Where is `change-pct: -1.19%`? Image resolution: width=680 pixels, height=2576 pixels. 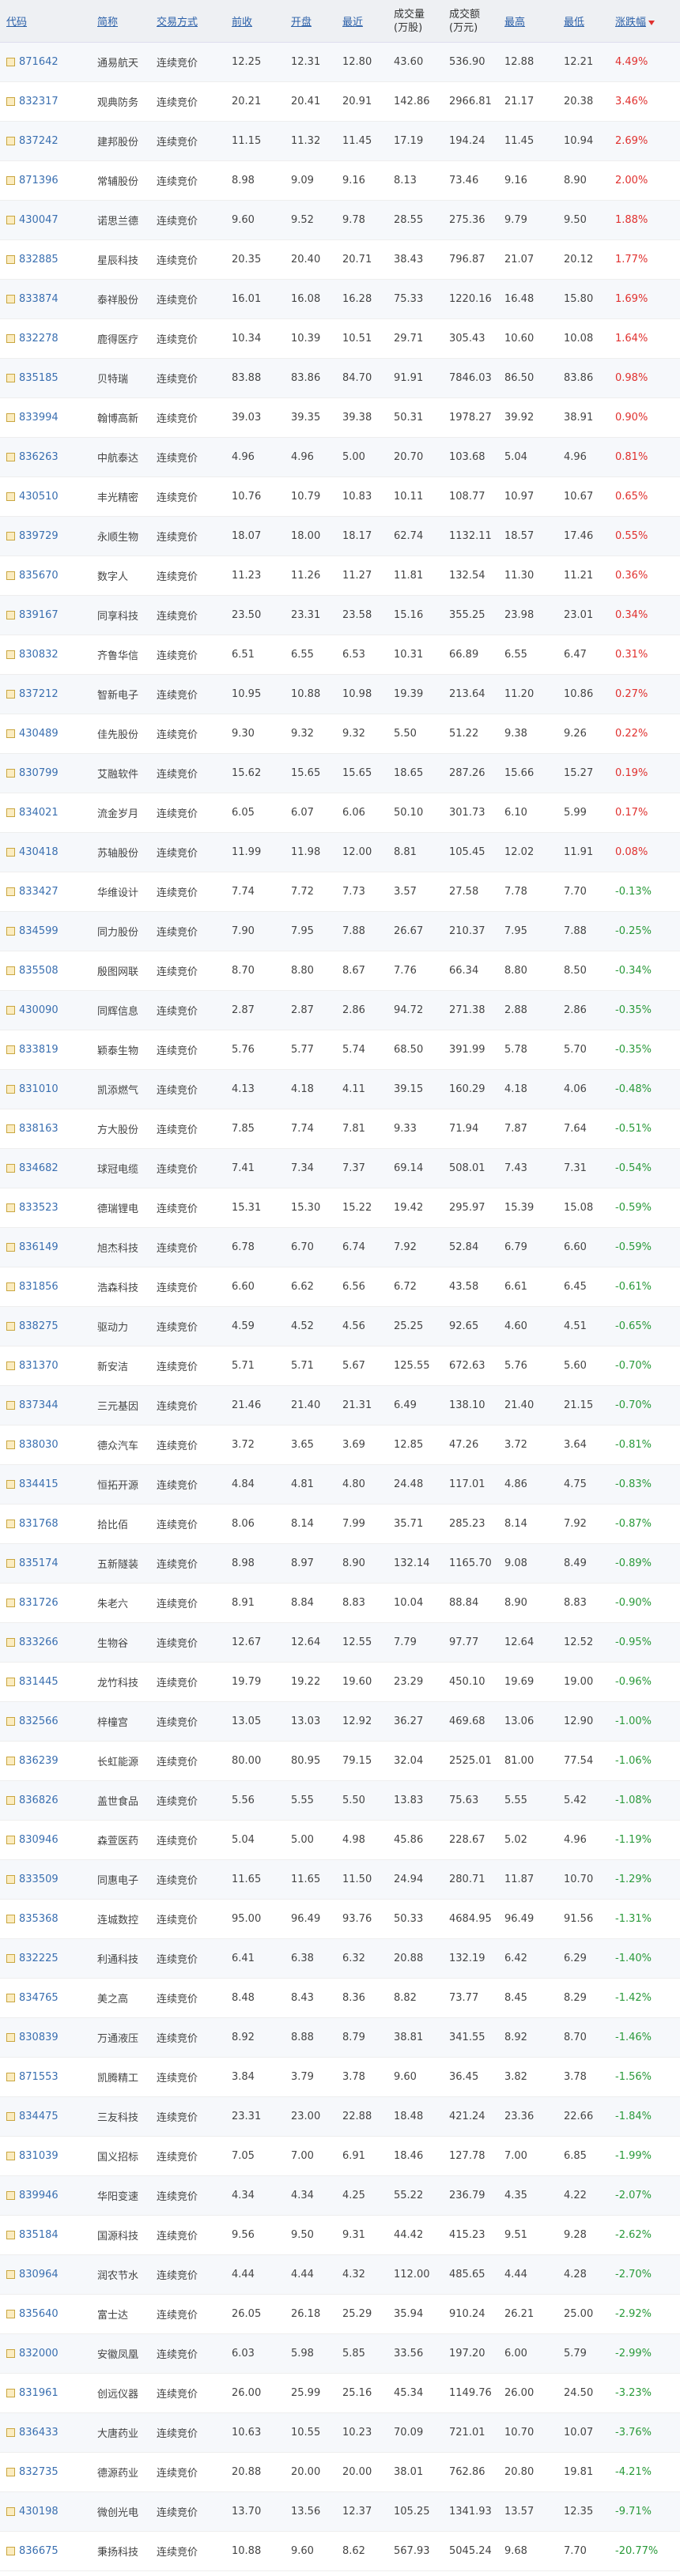
change-pct: -1.19% is located at coordinates (633, 1840).